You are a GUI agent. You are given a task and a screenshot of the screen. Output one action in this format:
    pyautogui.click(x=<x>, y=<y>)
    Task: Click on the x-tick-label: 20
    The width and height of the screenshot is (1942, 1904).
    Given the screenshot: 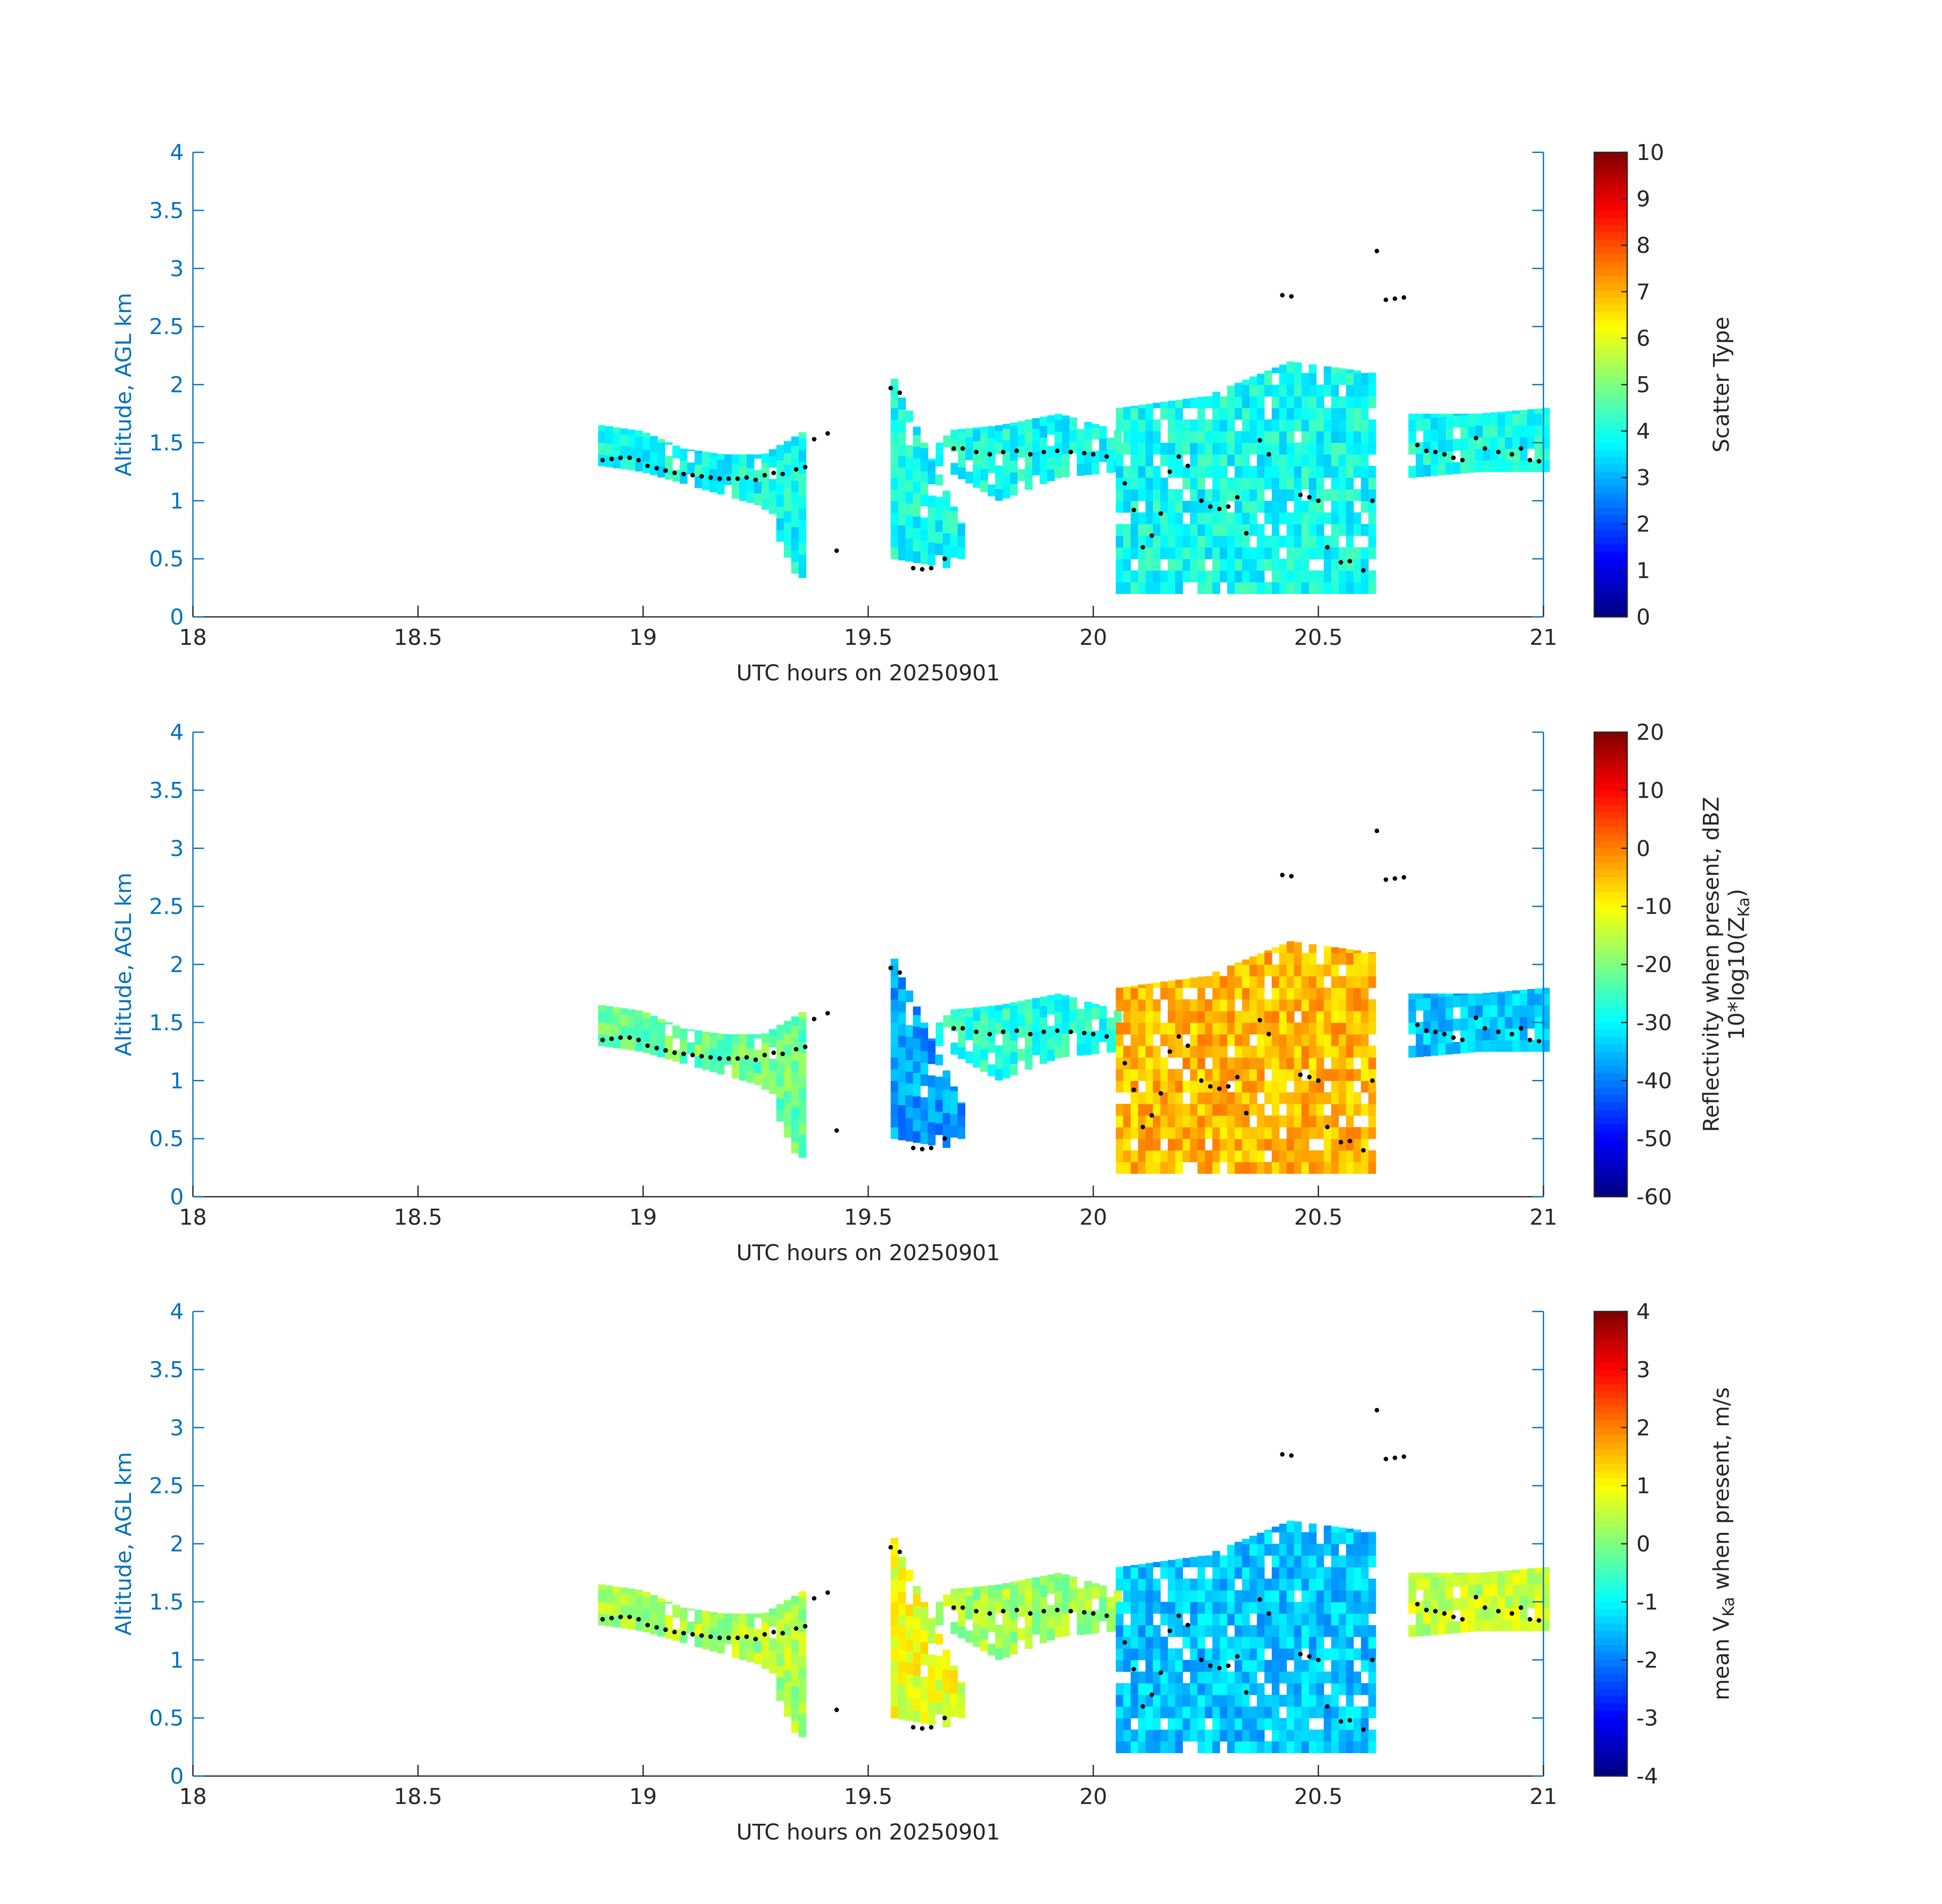 What is the action you would take?
    pyautogui.click(x=1093, y=1797)
    